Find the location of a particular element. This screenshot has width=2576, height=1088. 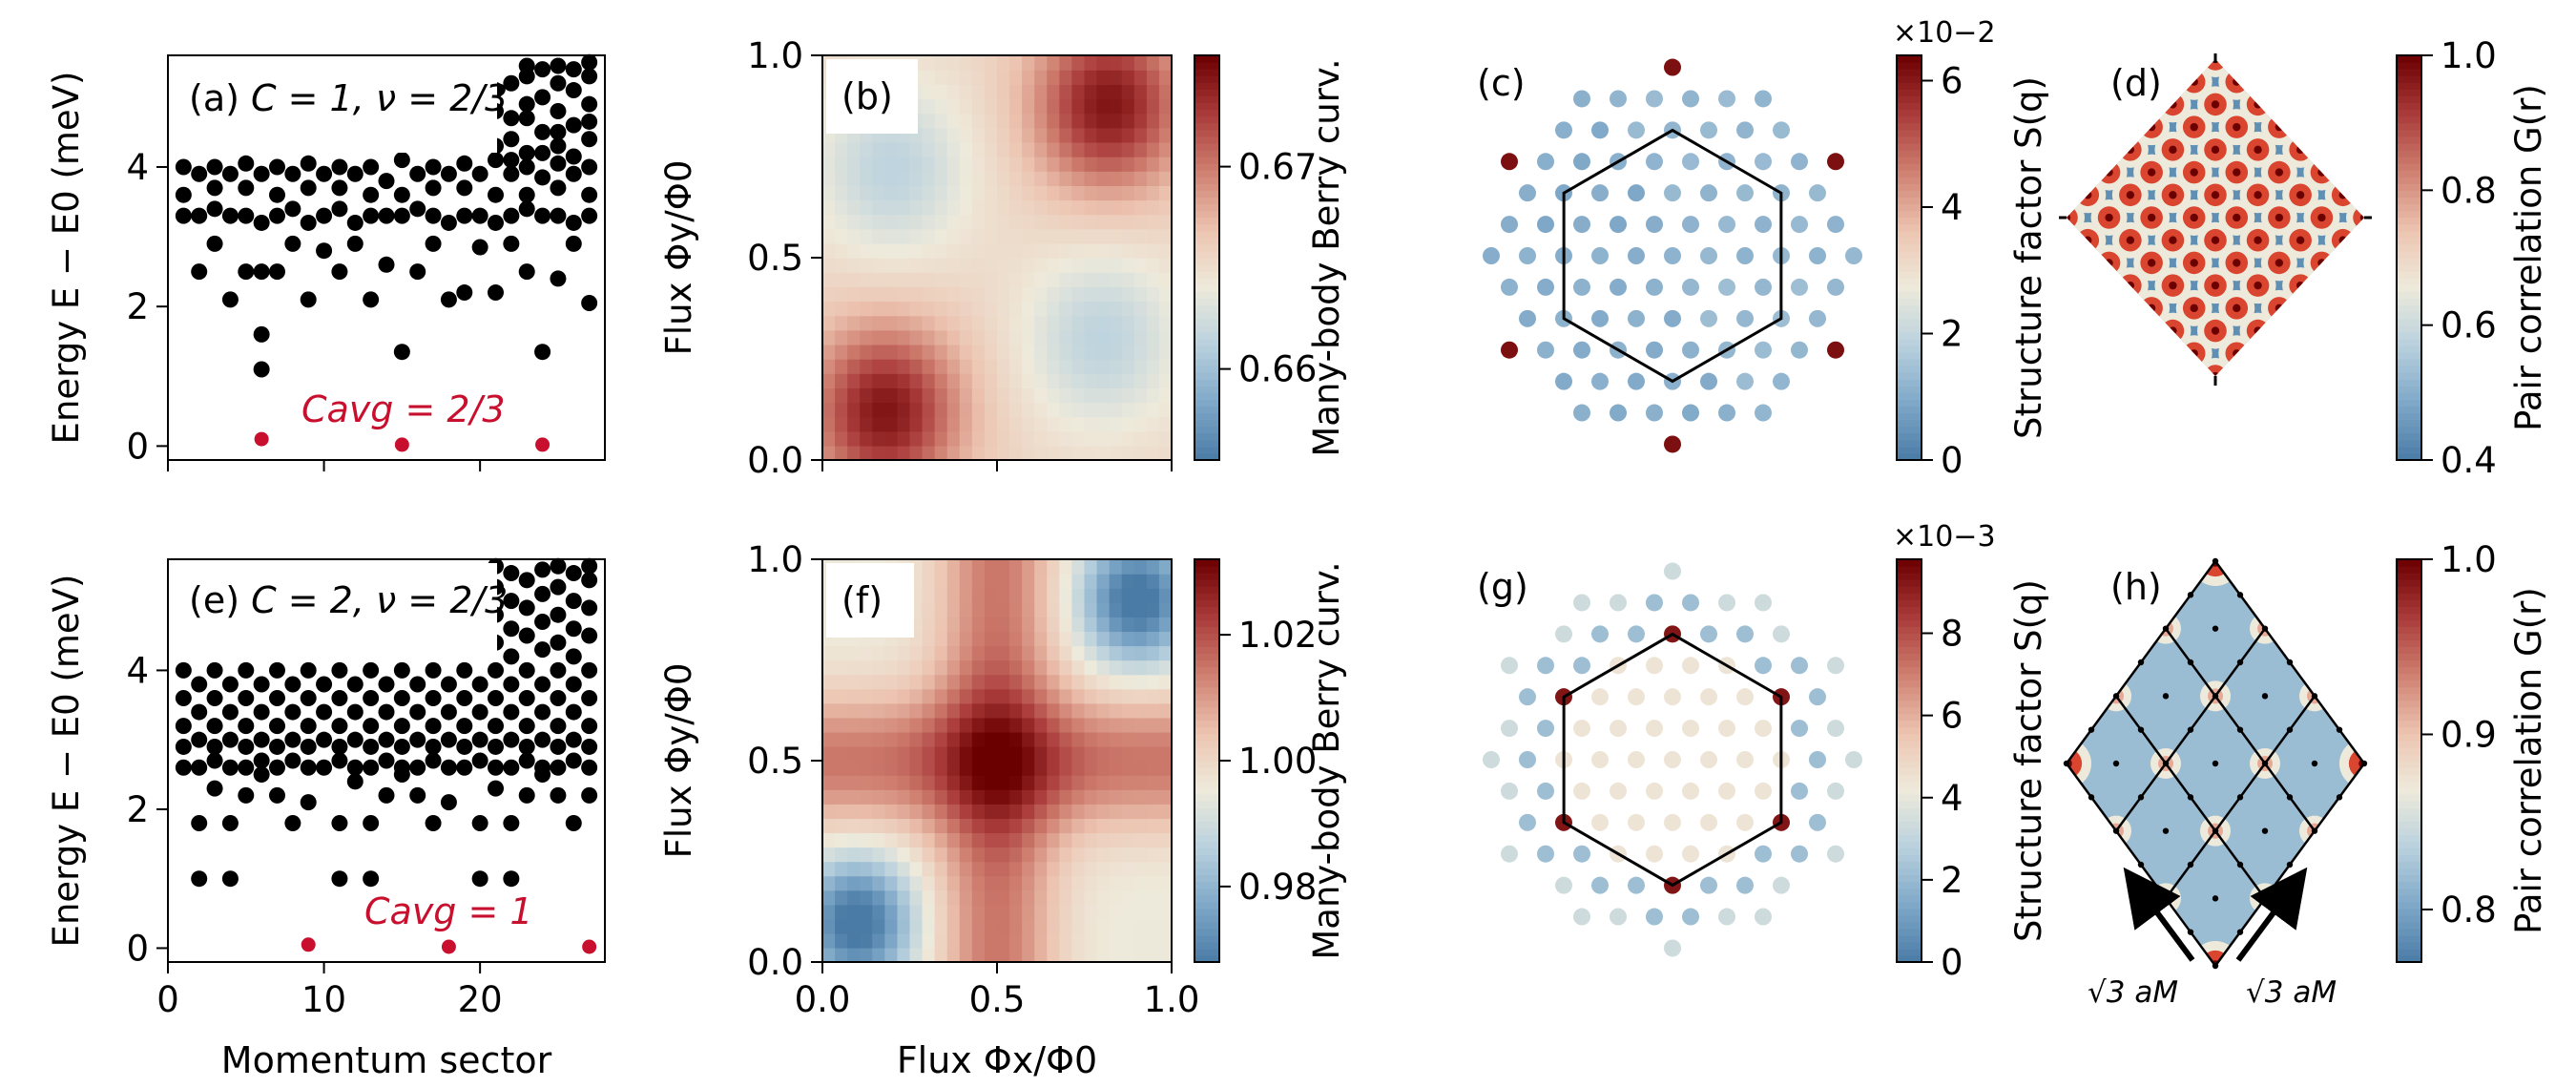

pair-peak-core is located at coordinates (2173, 331).